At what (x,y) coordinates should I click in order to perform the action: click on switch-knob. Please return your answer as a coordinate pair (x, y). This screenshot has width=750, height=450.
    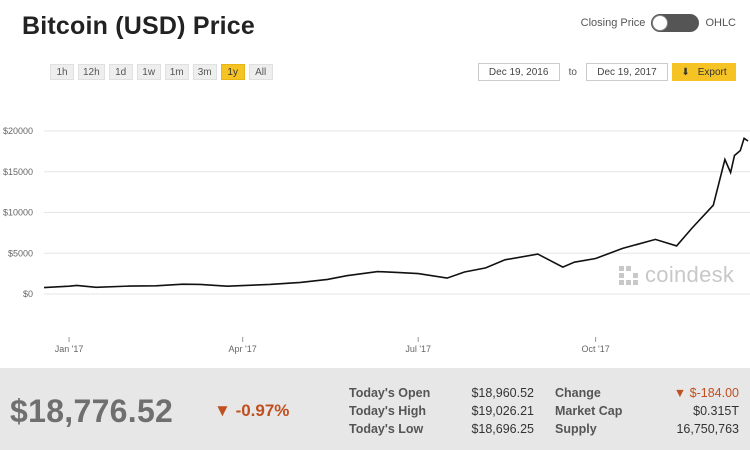
    Looking at the image, I should click on (660, 23).